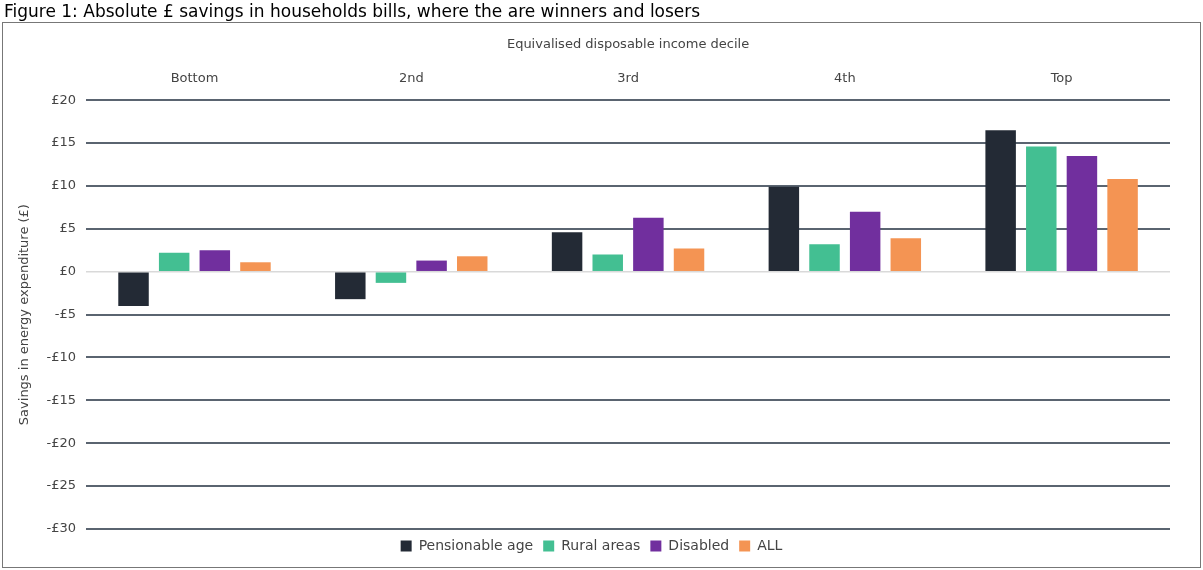  Describe the element at coordinates (411, 77) in the screenshot. I see `x-tick-label: 2nd` at that location.